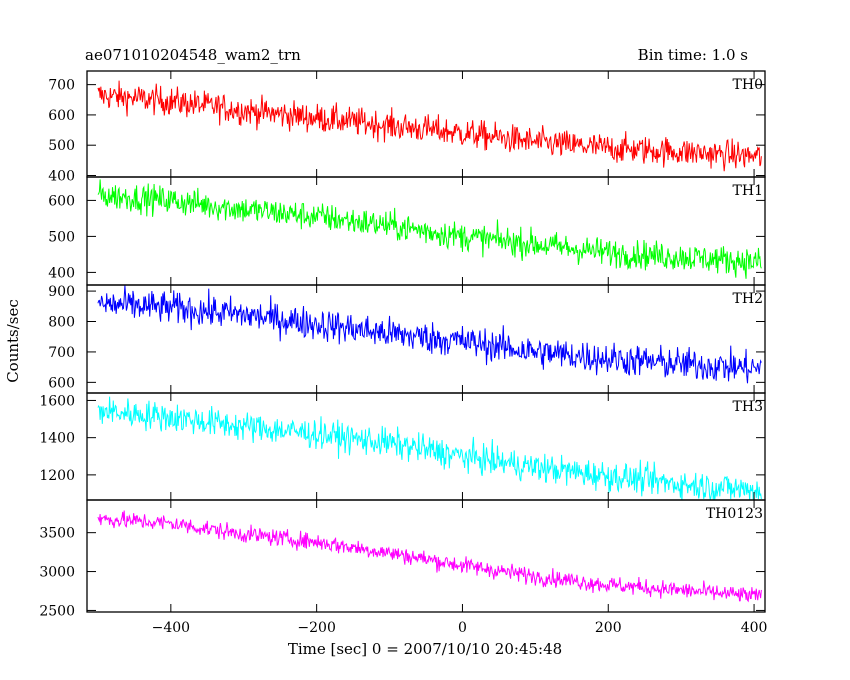  What do you see at coordinates (608, 628) in the screenshot?
I see `x-tick-label: 200` at bounding box center [608, 628].